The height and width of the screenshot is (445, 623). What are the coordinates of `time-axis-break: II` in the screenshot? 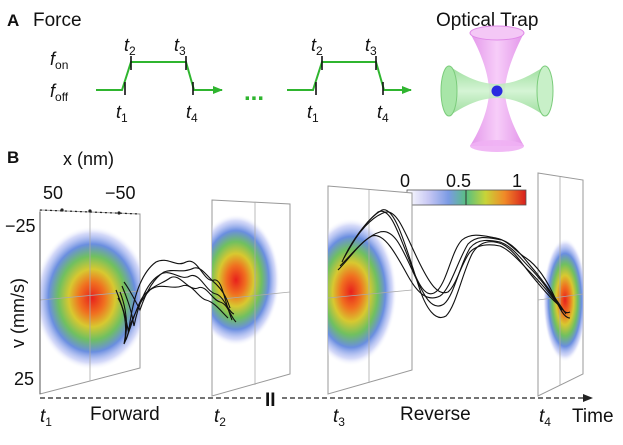 It's located at (270, 400).